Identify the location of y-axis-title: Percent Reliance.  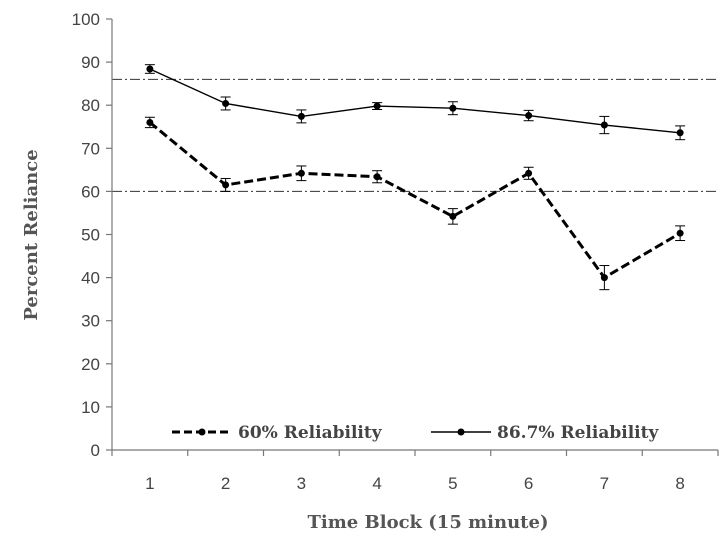
(31, 234).